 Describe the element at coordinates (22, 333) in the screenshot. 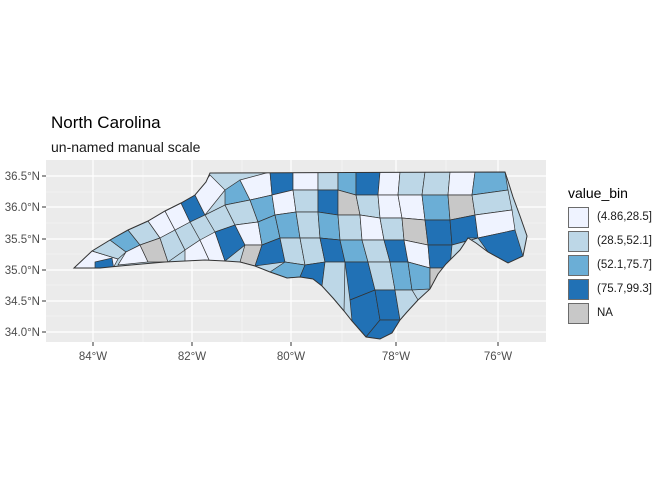

I see `y-tick-label: 34.0°N` at that location.